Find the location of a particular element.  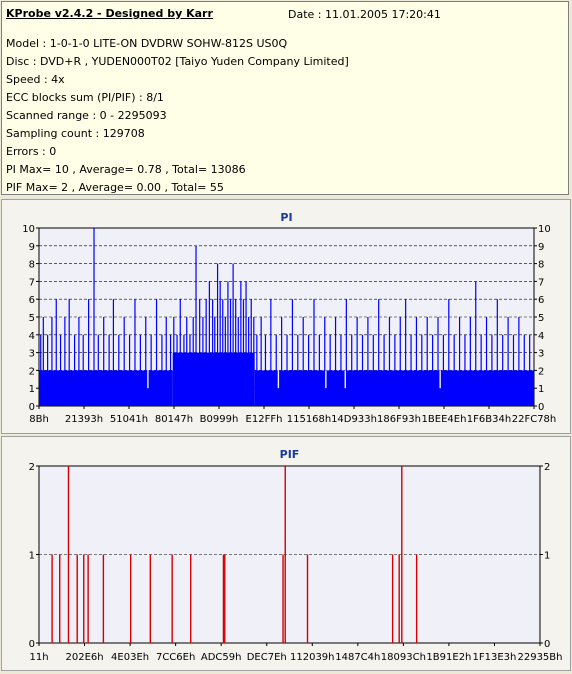

pi-xtick-label: 22FC78h is located at coordinates (534, 419).